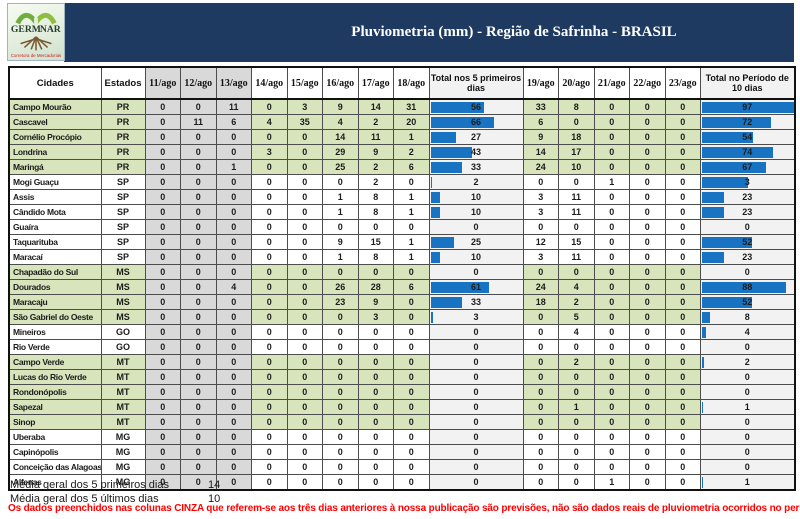  I want to click on col-header-total10: Total no Período de 10 dias, so click(747, 83).